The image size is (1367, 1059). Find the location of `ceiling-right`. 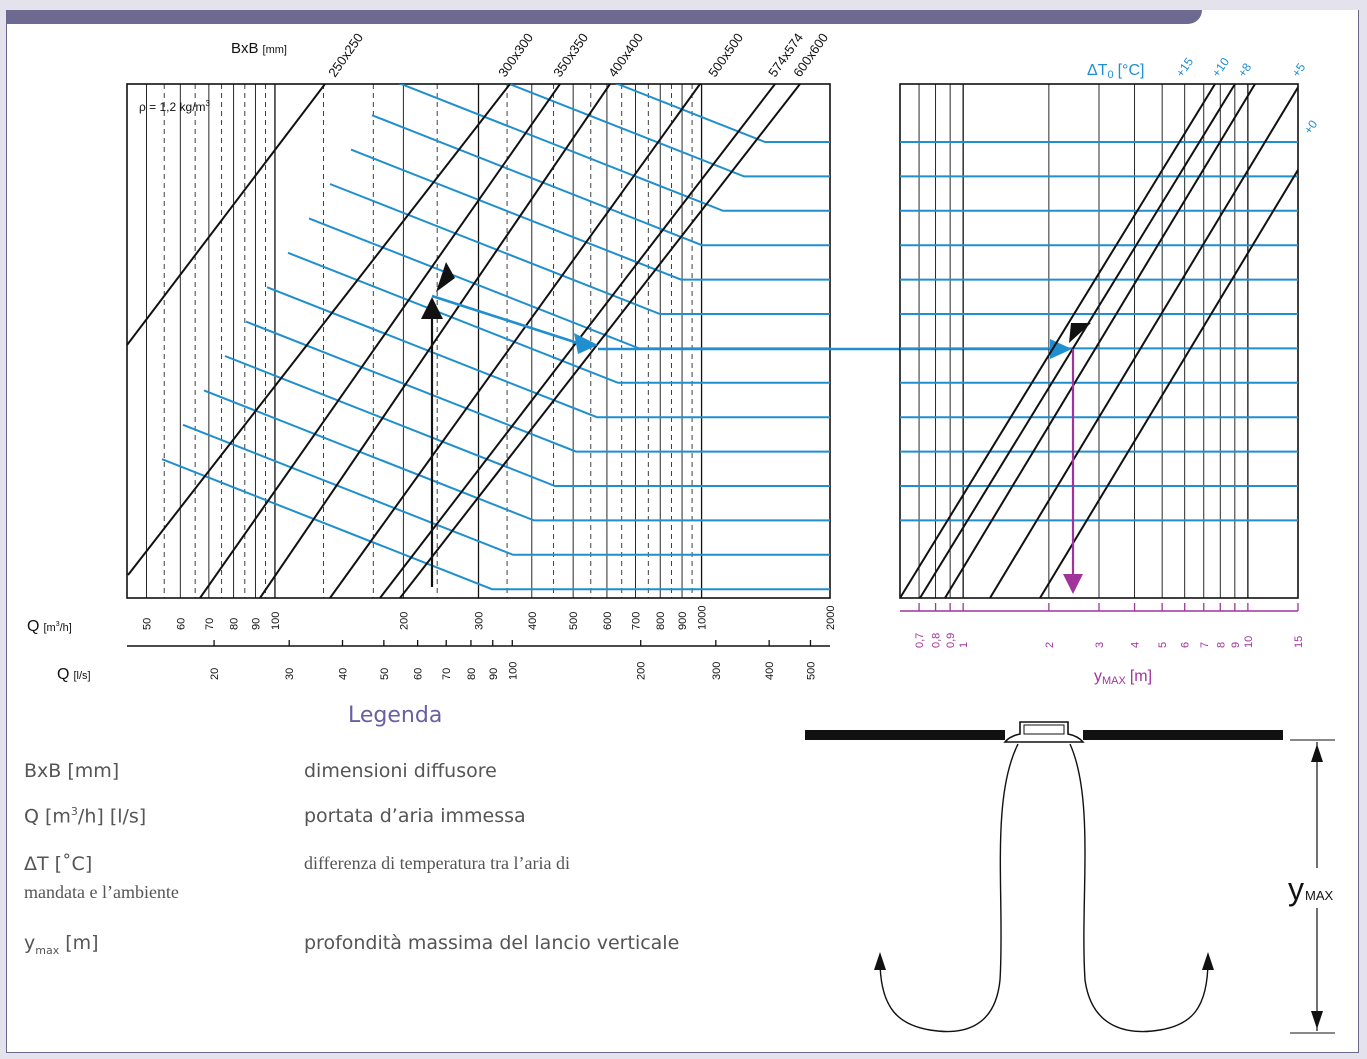

ceiling-right is located at coordinates (1183, 735).